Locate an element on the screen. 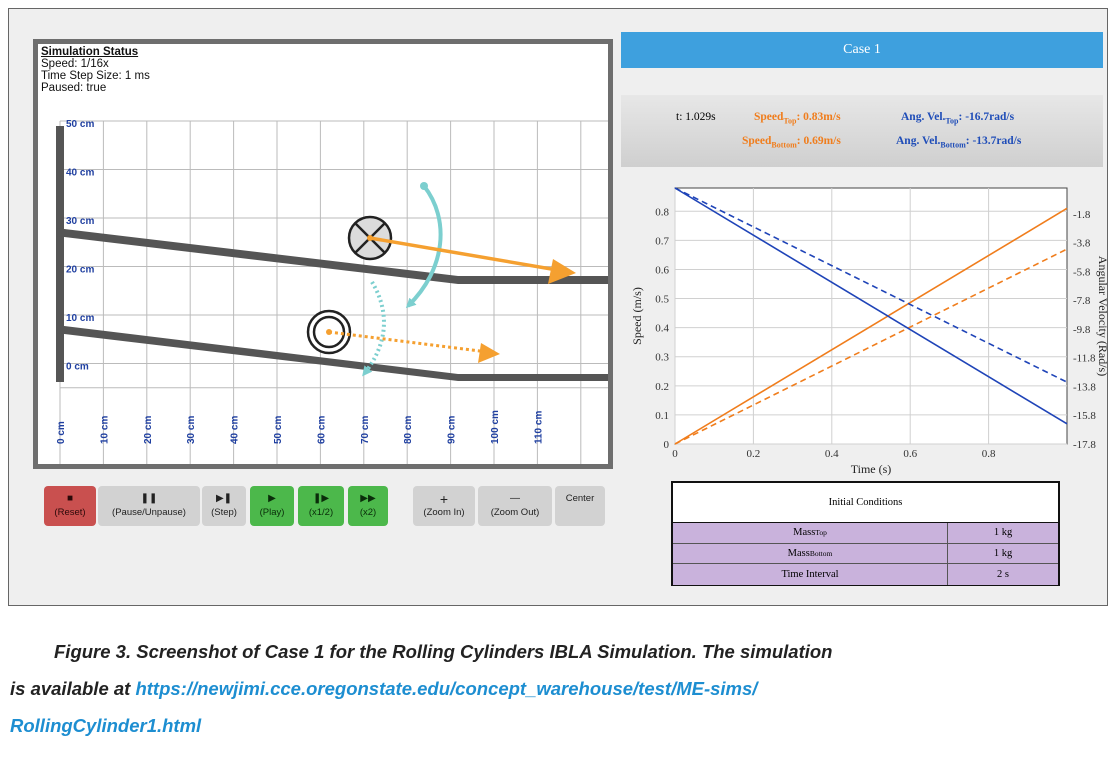 This screenshot has width=1117, height=761. bottom-cylinder-center is located at coordinates (329, 332).